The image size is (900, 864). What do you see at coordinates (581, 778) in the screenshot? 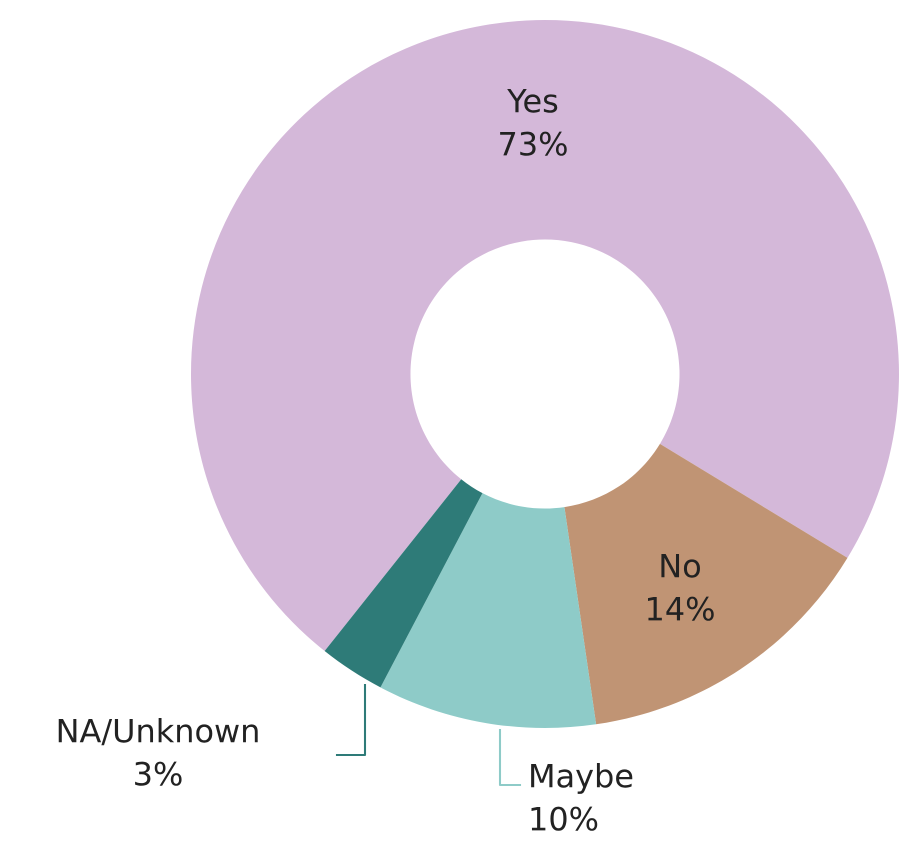
I see `slice-label: Maybe` at bounding box center [581, 778].